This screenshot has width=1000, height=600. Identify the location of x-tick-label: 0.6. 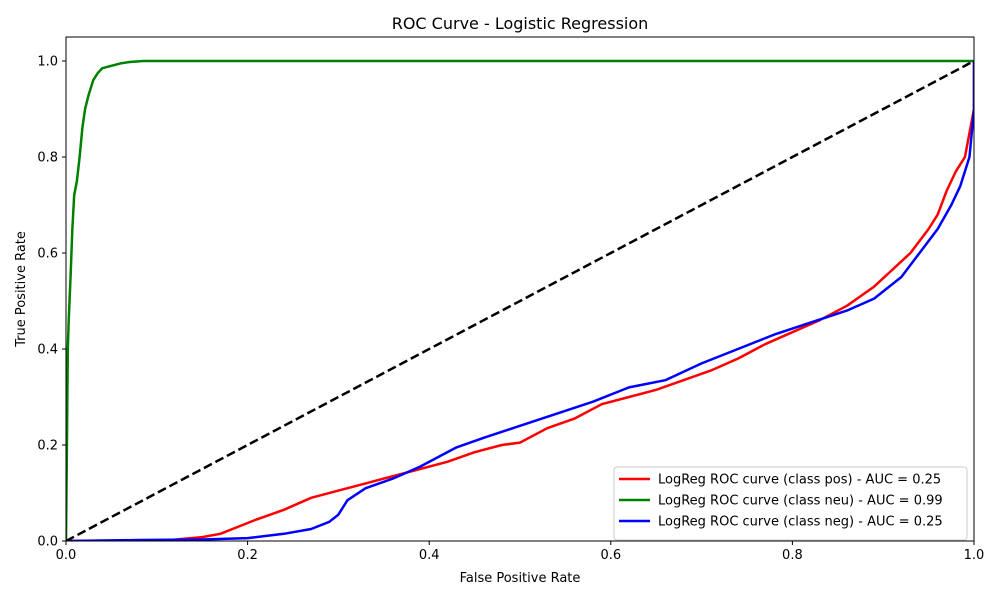
(610, 555).